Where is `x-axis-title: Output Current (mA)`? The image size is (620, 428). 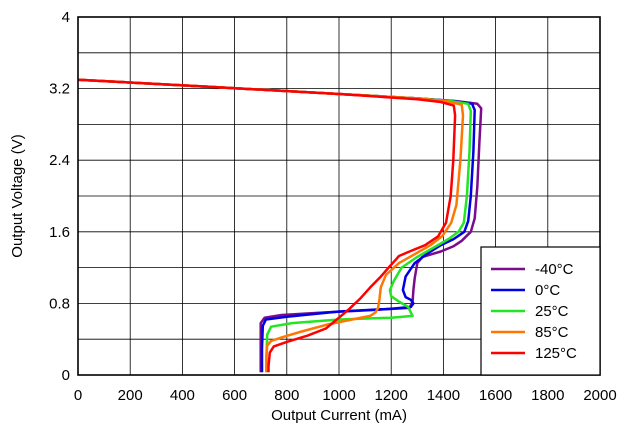
x-axis-title: Output Current (mA) is located at coordinates (339, 415).